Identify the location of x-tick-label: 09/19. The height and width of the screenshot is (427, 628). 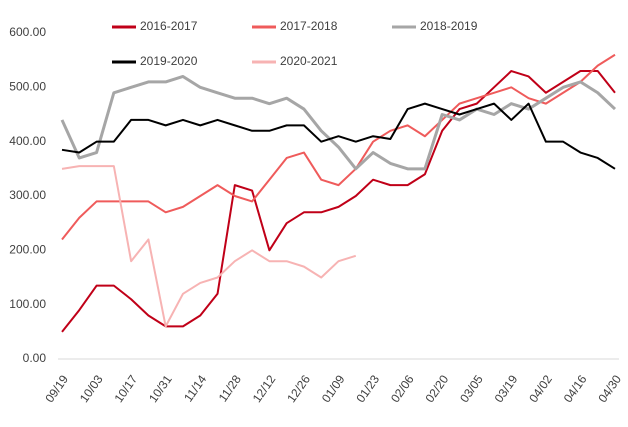
(56, 388).